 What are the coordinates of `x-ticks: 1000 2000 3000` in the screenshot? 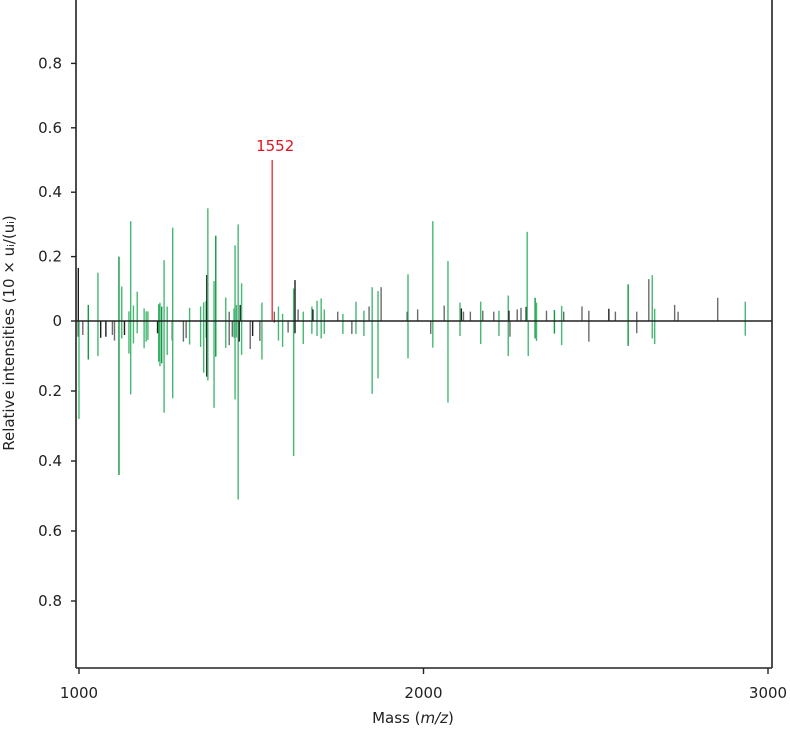 It's located at (423, 685).